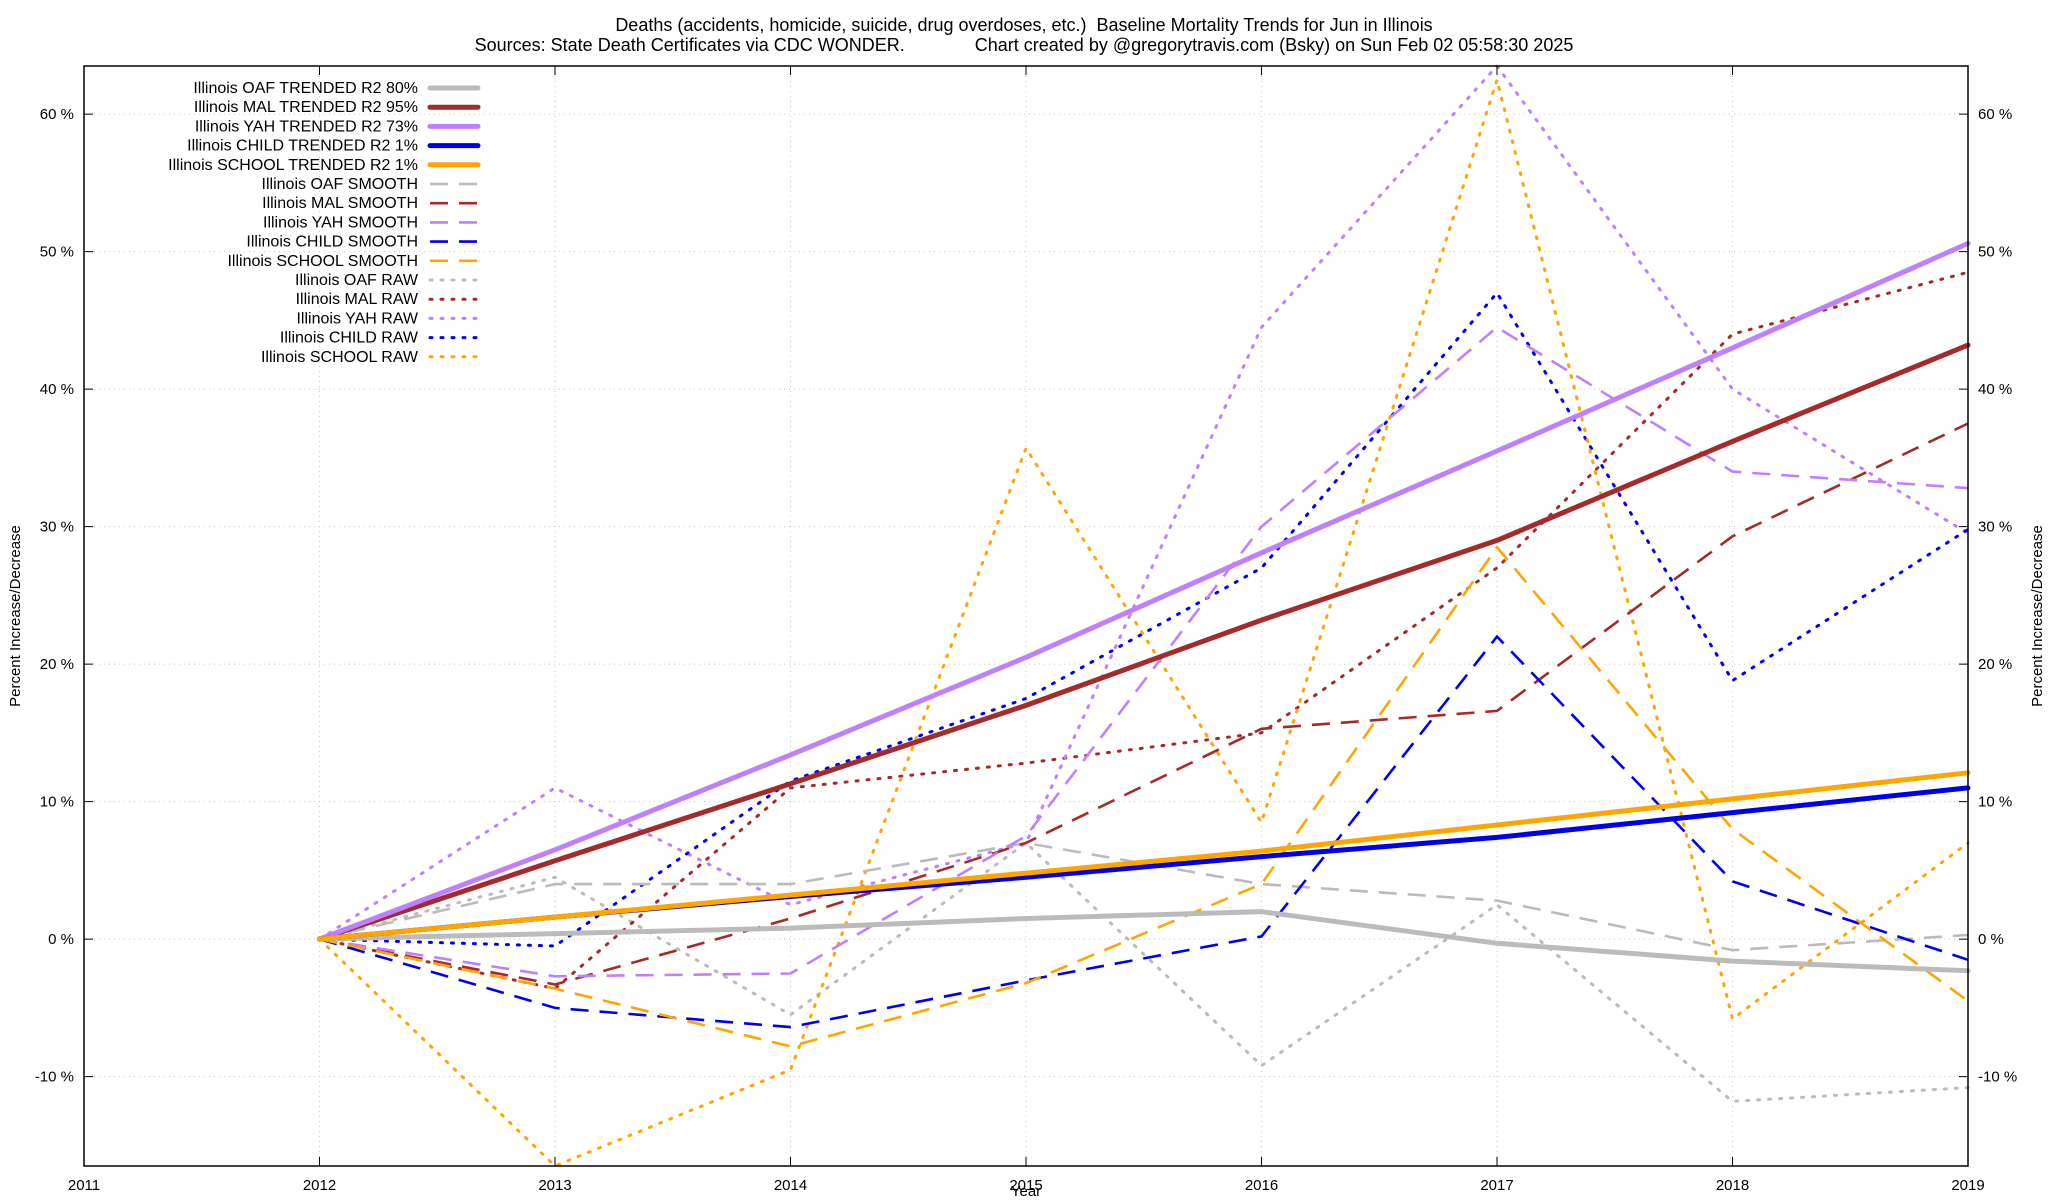 The image size is (2048, 1200). What do you see at coordinates (302, 146) in the screenshot?
I see `legend-label: Illinois CHILD TRENDED R2 1%` at bounding box center [302, 146].